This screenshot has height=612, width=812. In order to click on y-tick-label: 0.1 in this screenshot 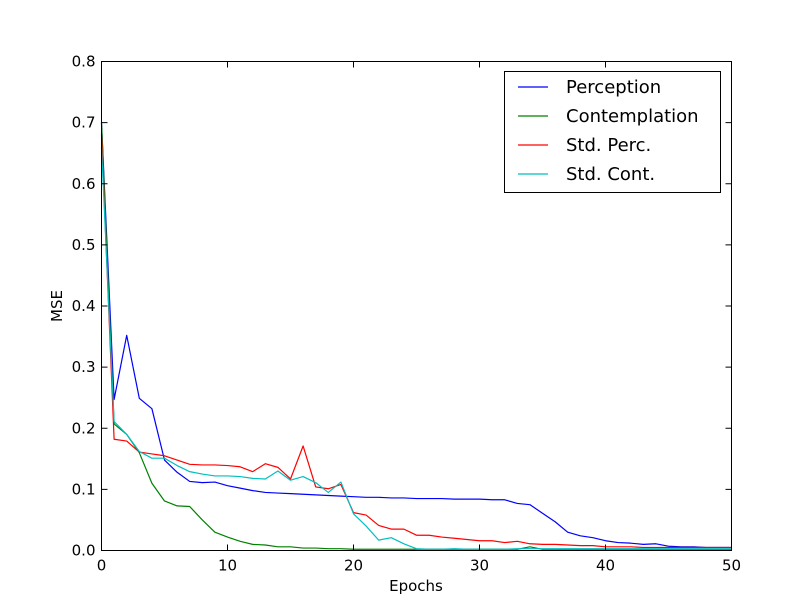, I will do `click(84, 489)`.